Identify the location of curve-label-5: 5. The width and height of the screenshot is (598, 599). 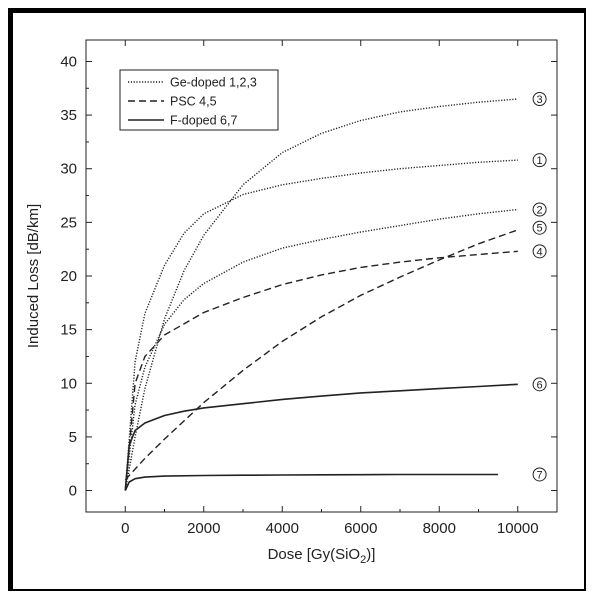
(540, 229).